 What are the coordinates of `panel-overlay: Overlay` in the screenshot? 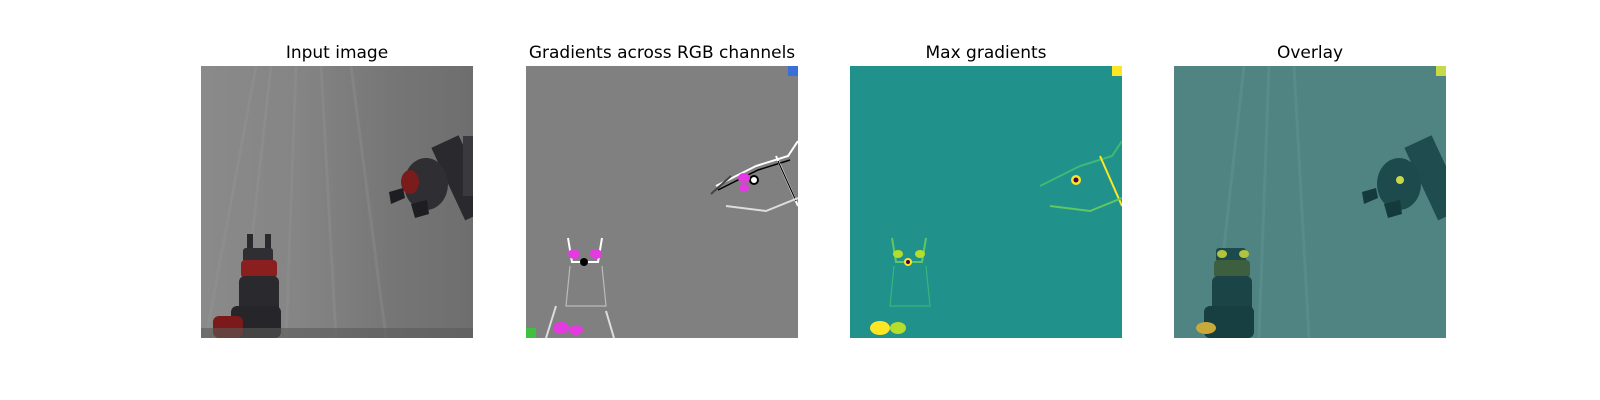 It's located at (1310, 189).